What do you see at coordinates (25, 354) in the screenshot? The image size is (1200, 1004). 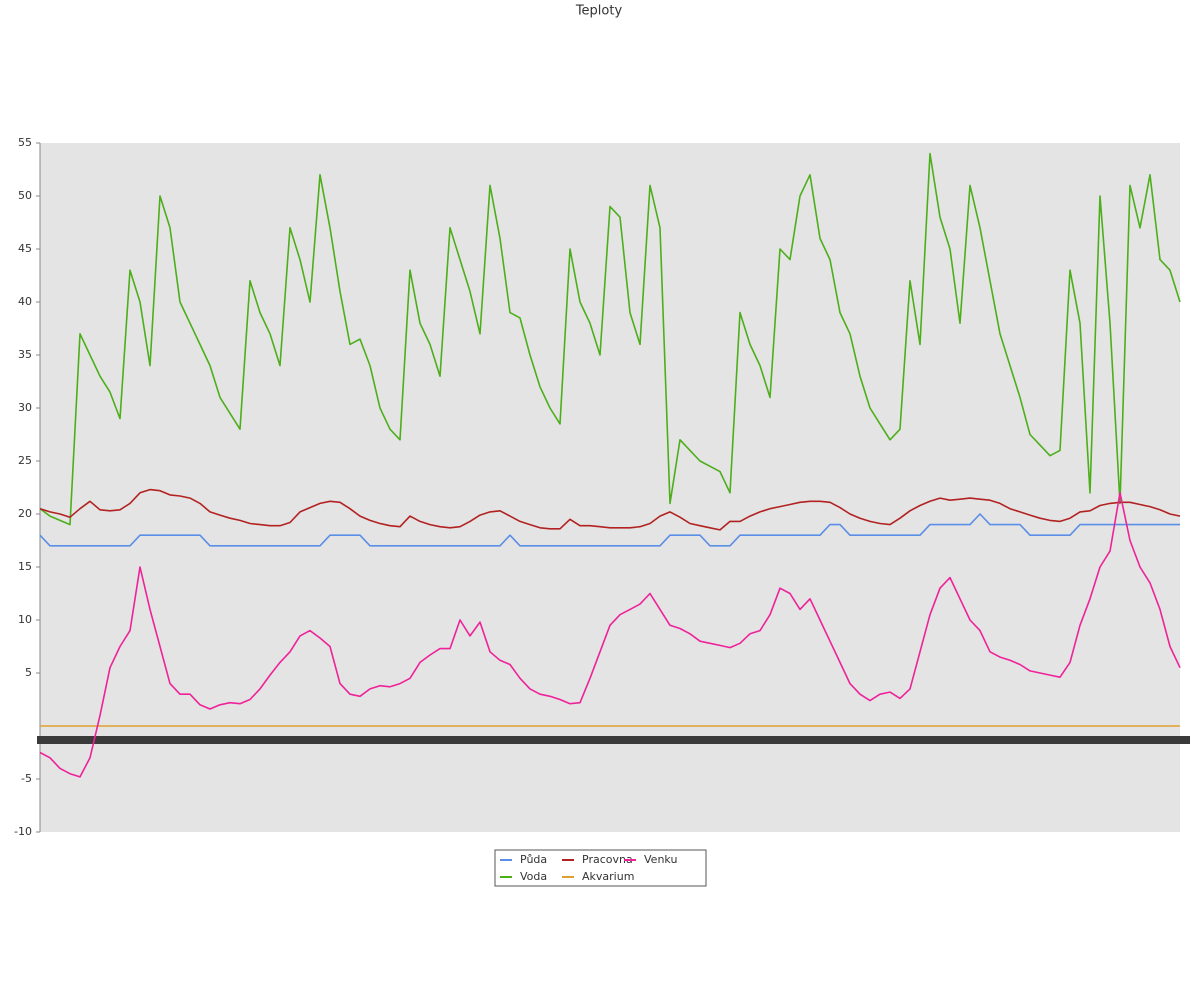 I see `y-tick-label: 35` at bounding box center [25, 354].